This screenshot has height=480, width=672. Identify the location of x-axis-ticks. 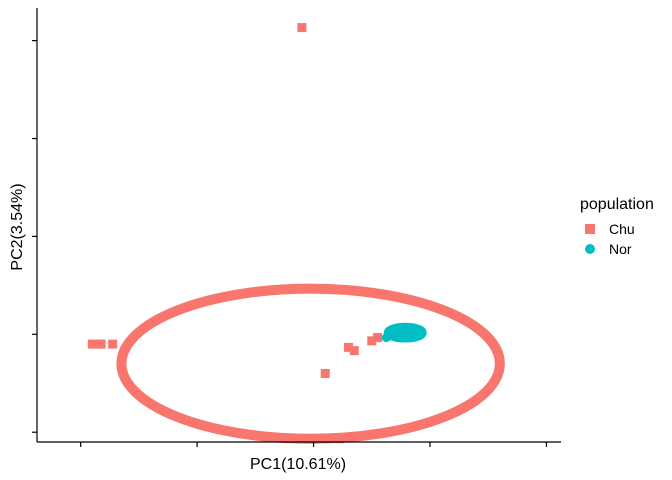
(314, 444).